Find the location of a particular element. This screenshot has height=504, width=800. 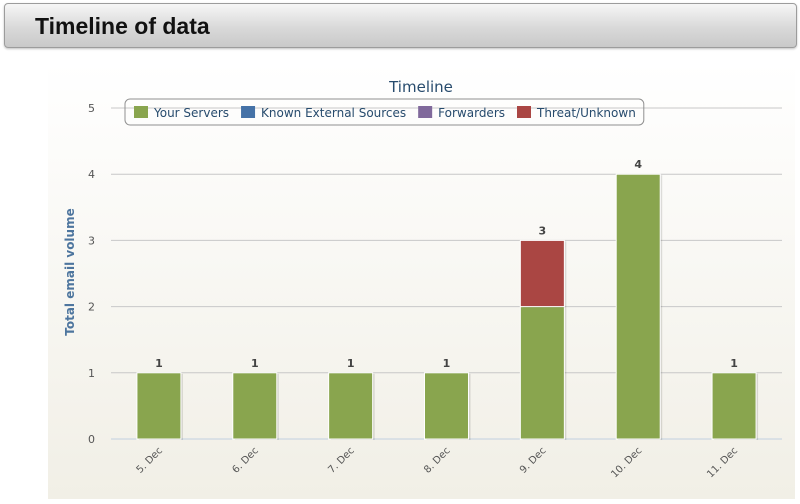

legend-label: Your Servers is located at coordinates (191, 113).